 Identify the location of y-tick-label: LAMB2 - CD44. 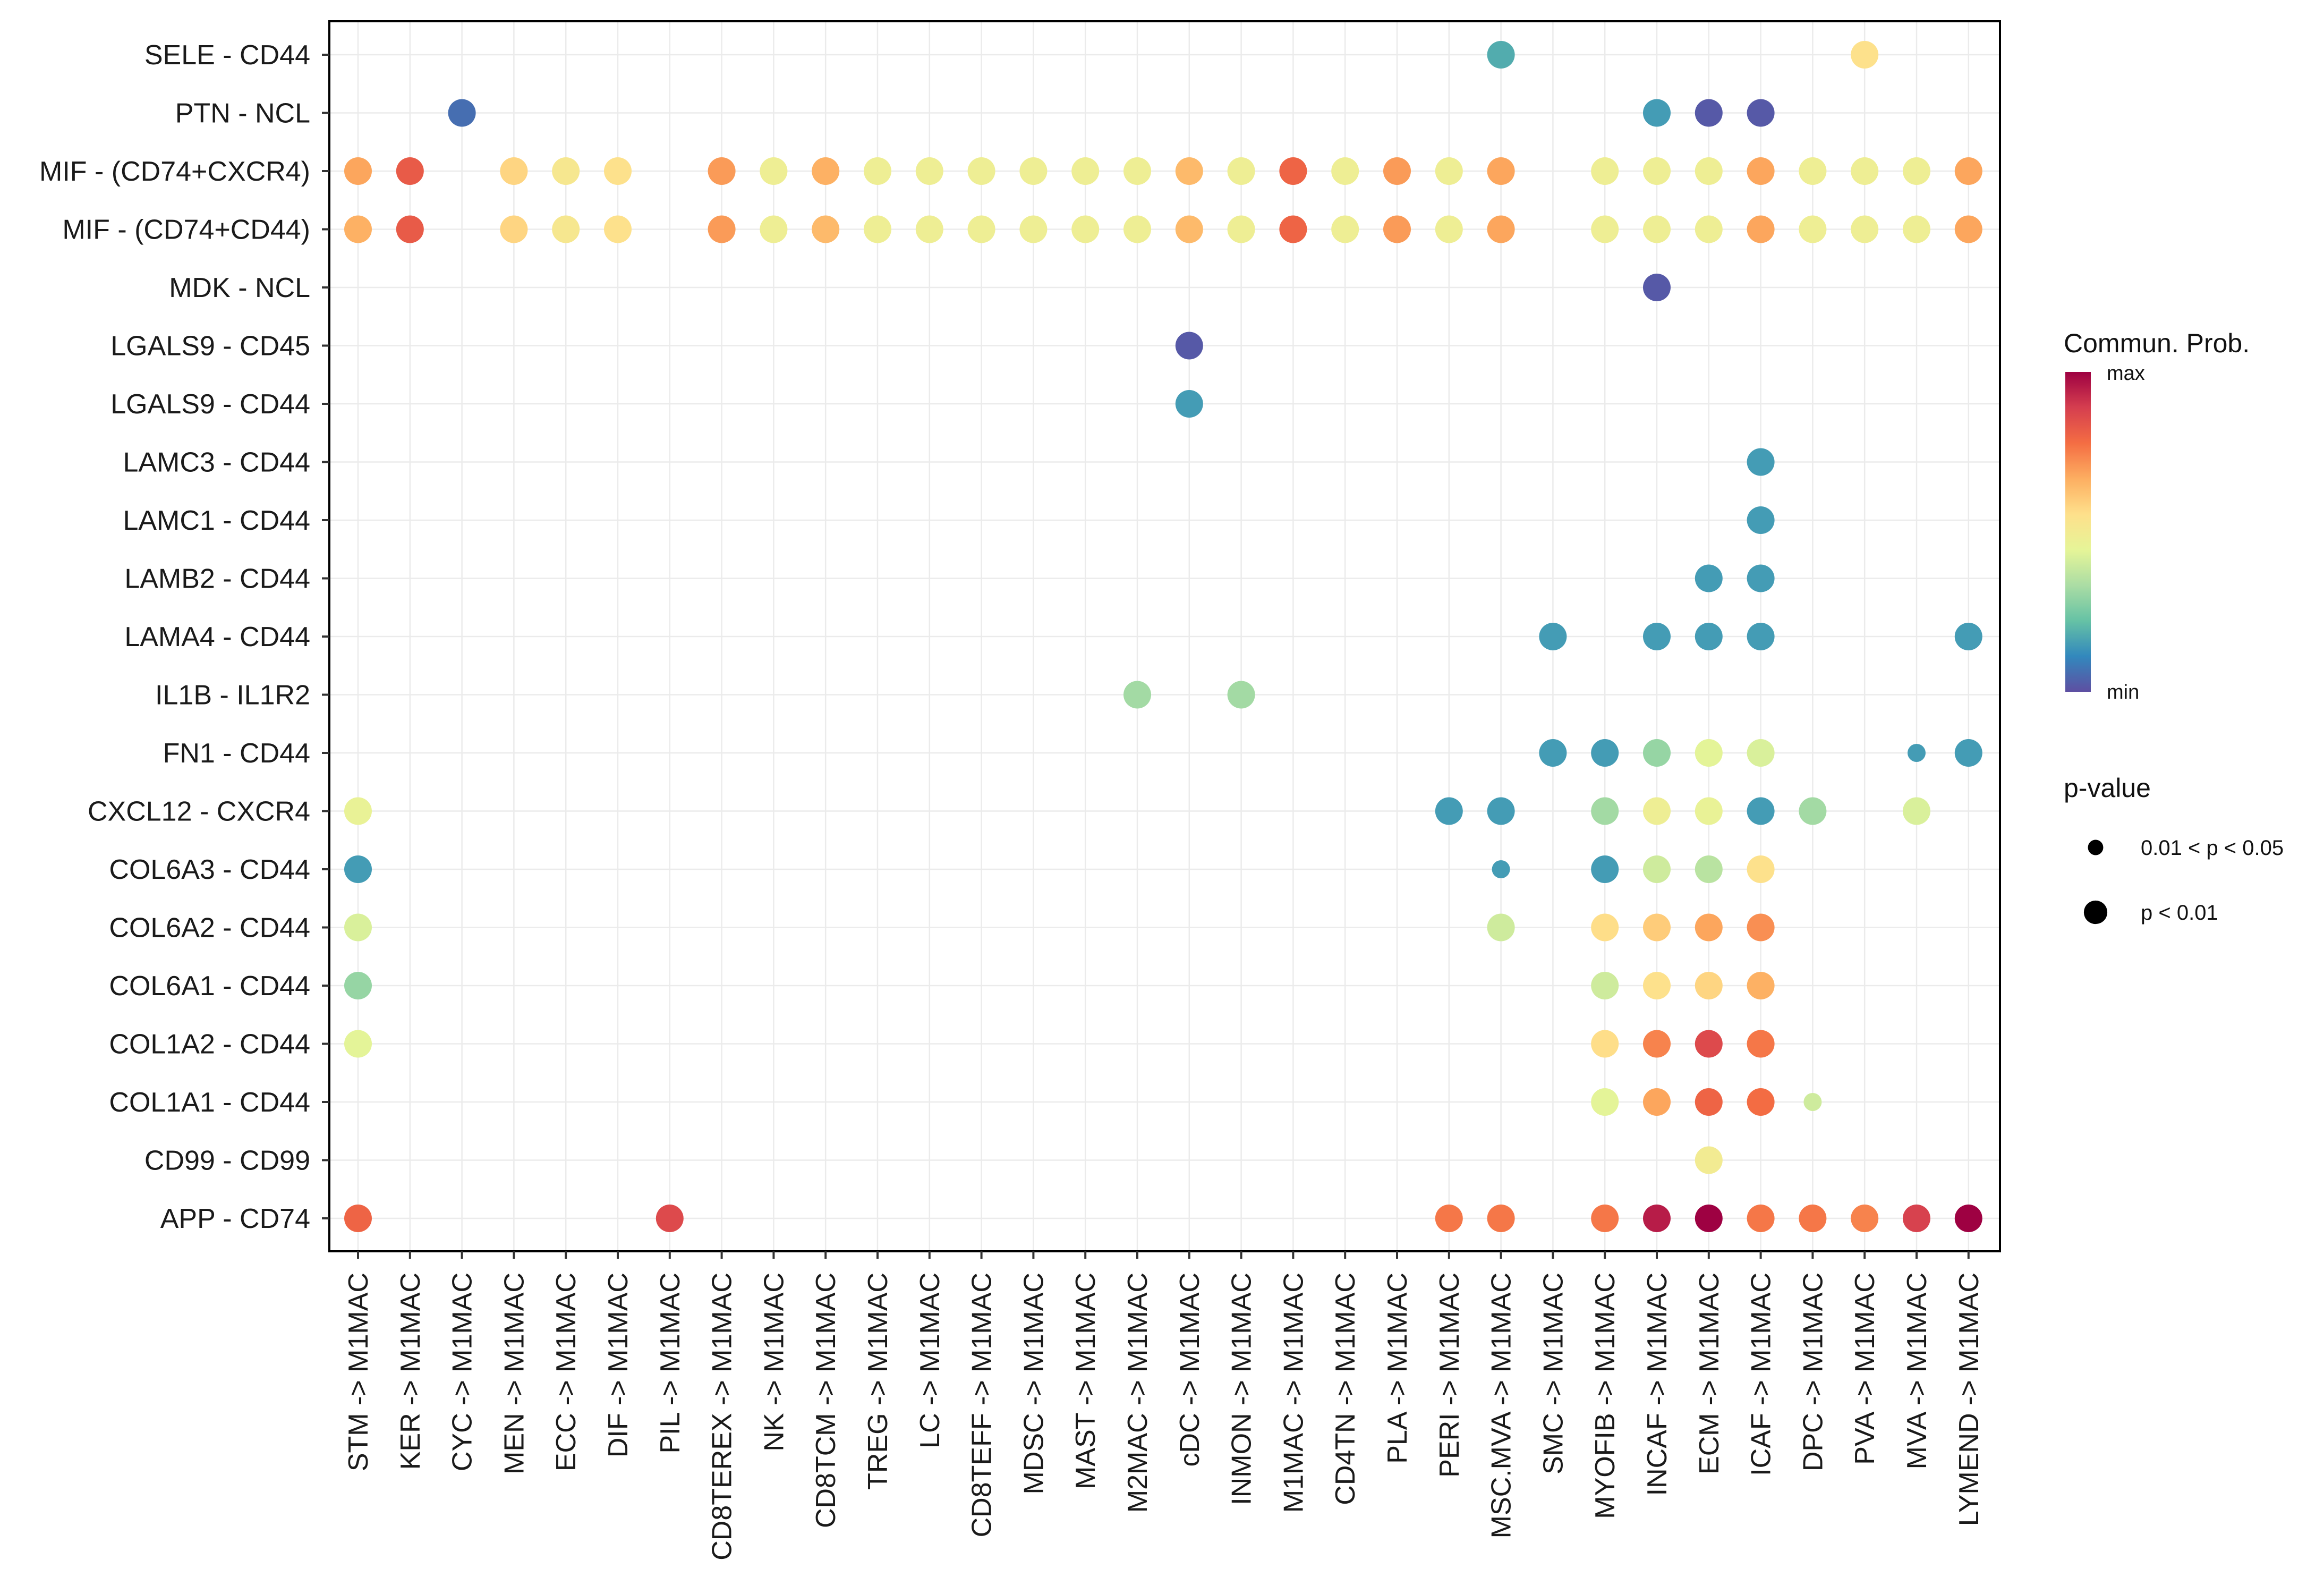
(217, 579).